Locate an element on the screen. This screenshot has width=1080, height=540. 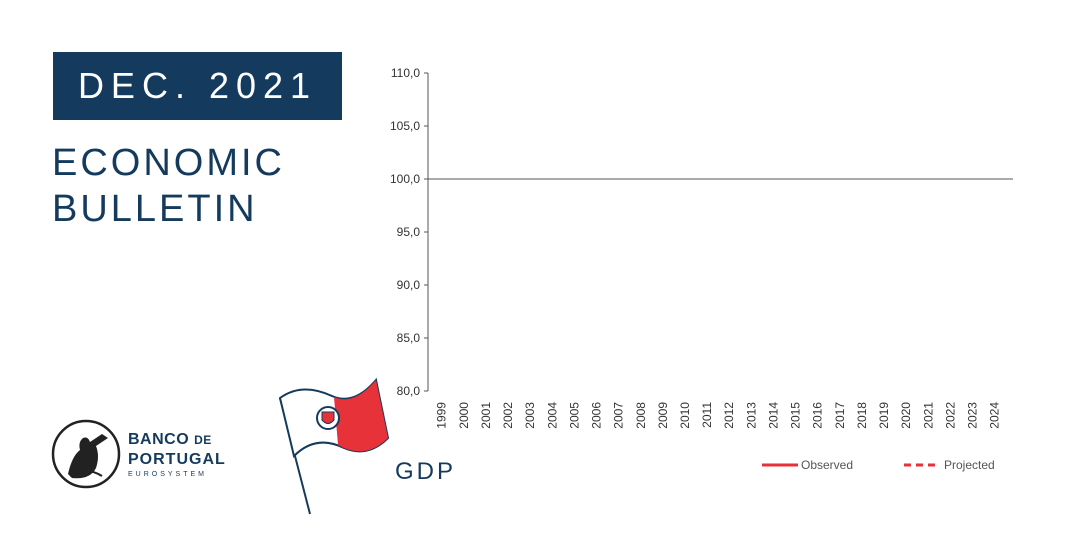
x-tick-label: 2002 is located at coordinates (508, 415).